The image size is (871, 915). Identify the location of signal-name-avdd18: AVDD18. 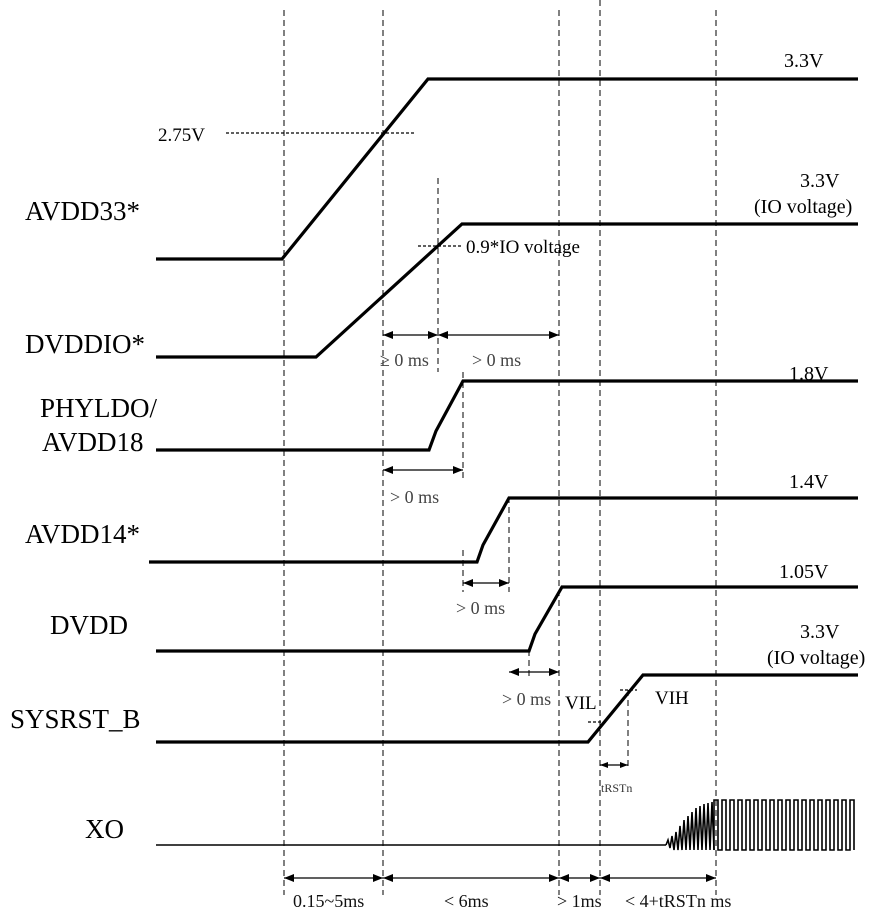
(93, 442).